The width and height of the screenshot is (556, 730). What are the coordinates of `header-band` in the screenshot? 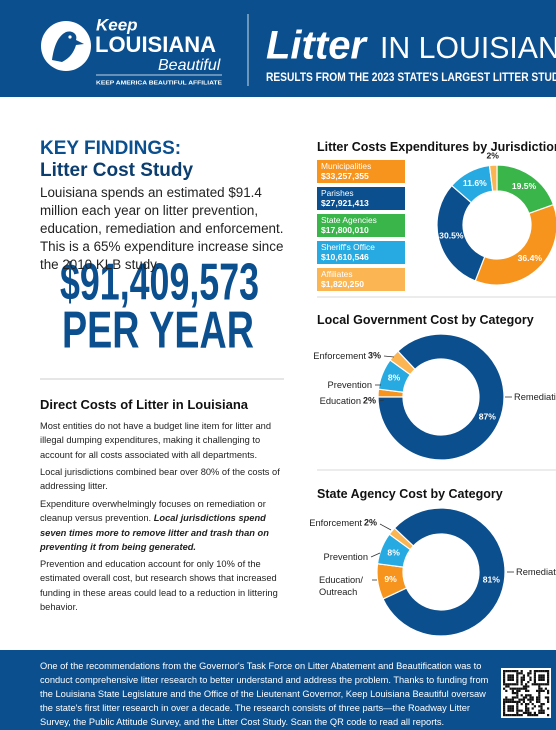 It's located at (278, 48).